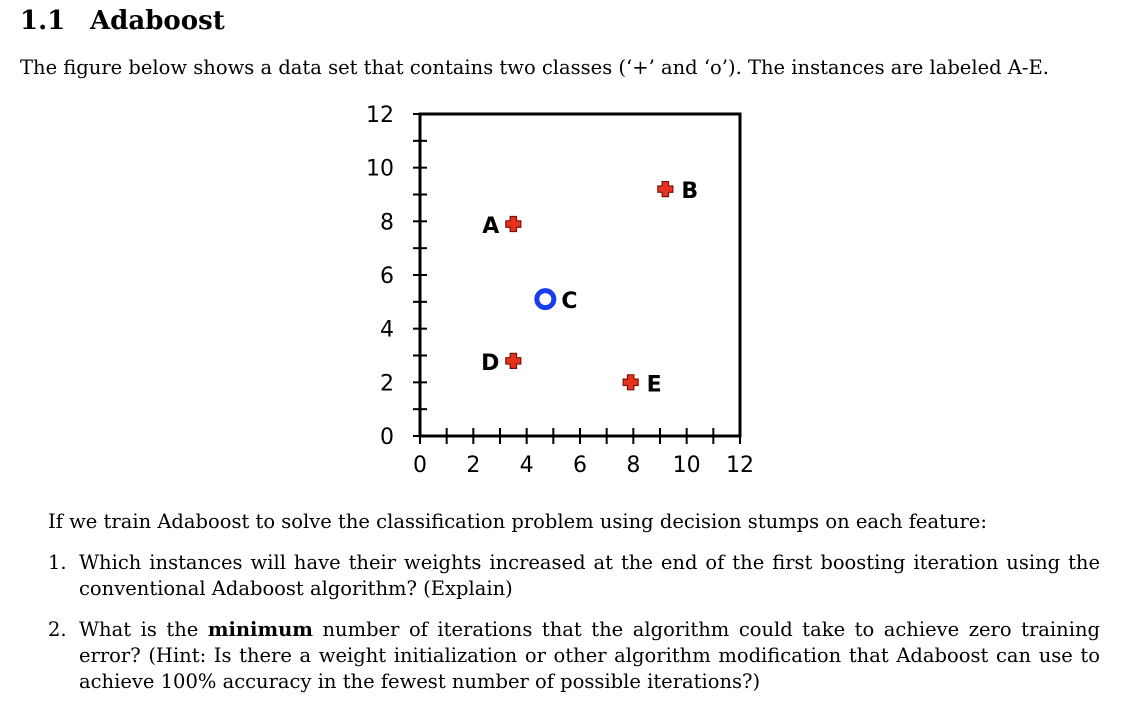  What do you see at coordinates (589, 288) in the screenshot?
I see `data-points: A B C D E` at bounding box center [589, 288].